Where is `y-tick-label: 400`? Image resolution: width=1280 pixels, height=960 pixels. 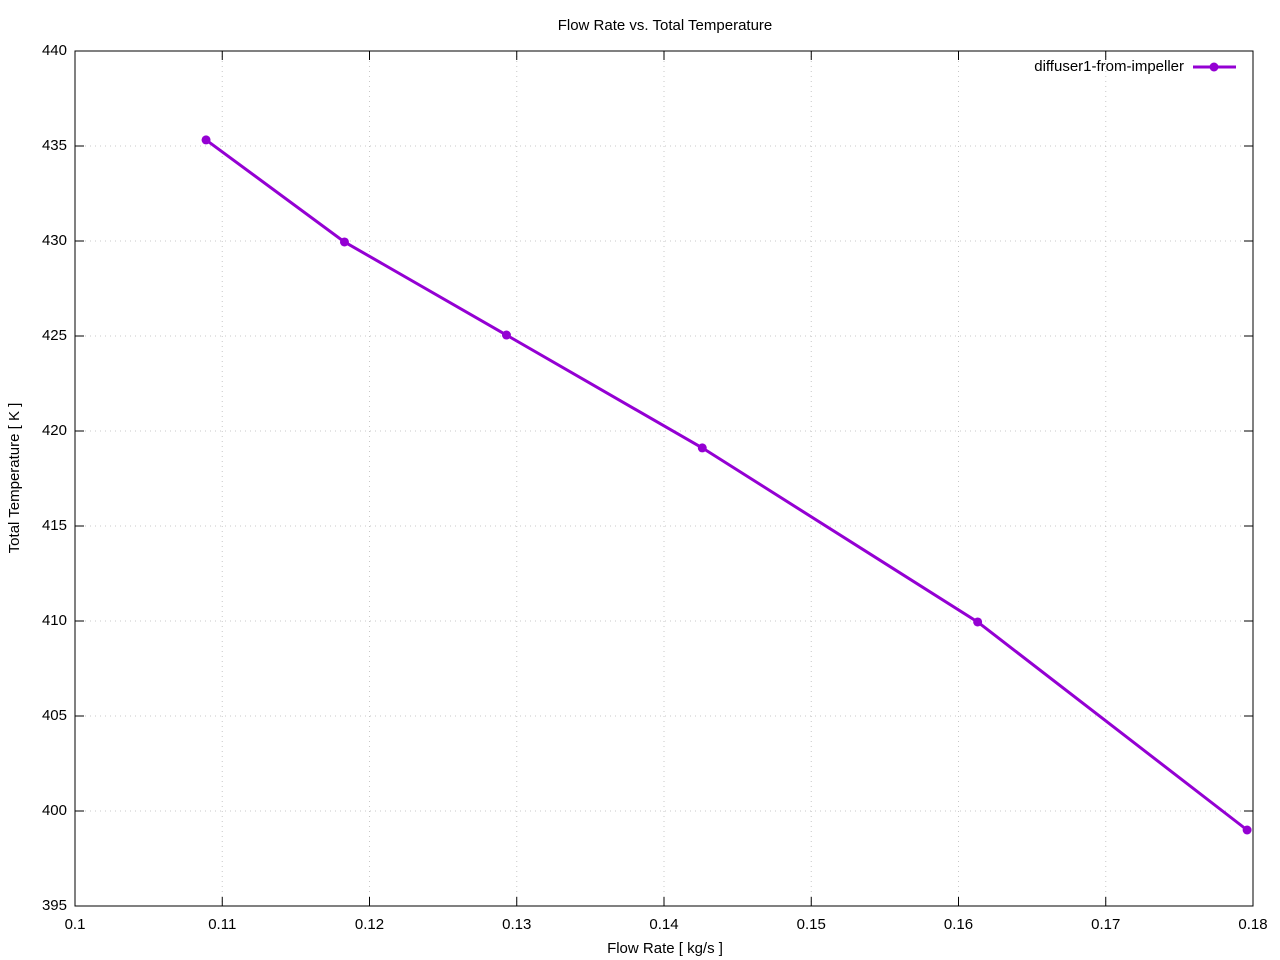 y-tick-label: 400 is located at coordinates (54, 810).